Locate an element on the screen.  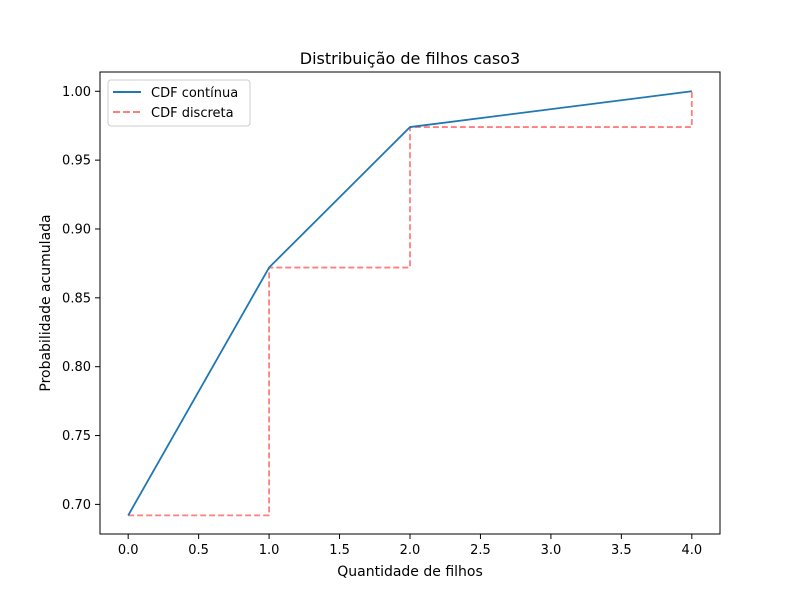
legend: CDF contínua CDF discreta is located at coordinates (179, 103).